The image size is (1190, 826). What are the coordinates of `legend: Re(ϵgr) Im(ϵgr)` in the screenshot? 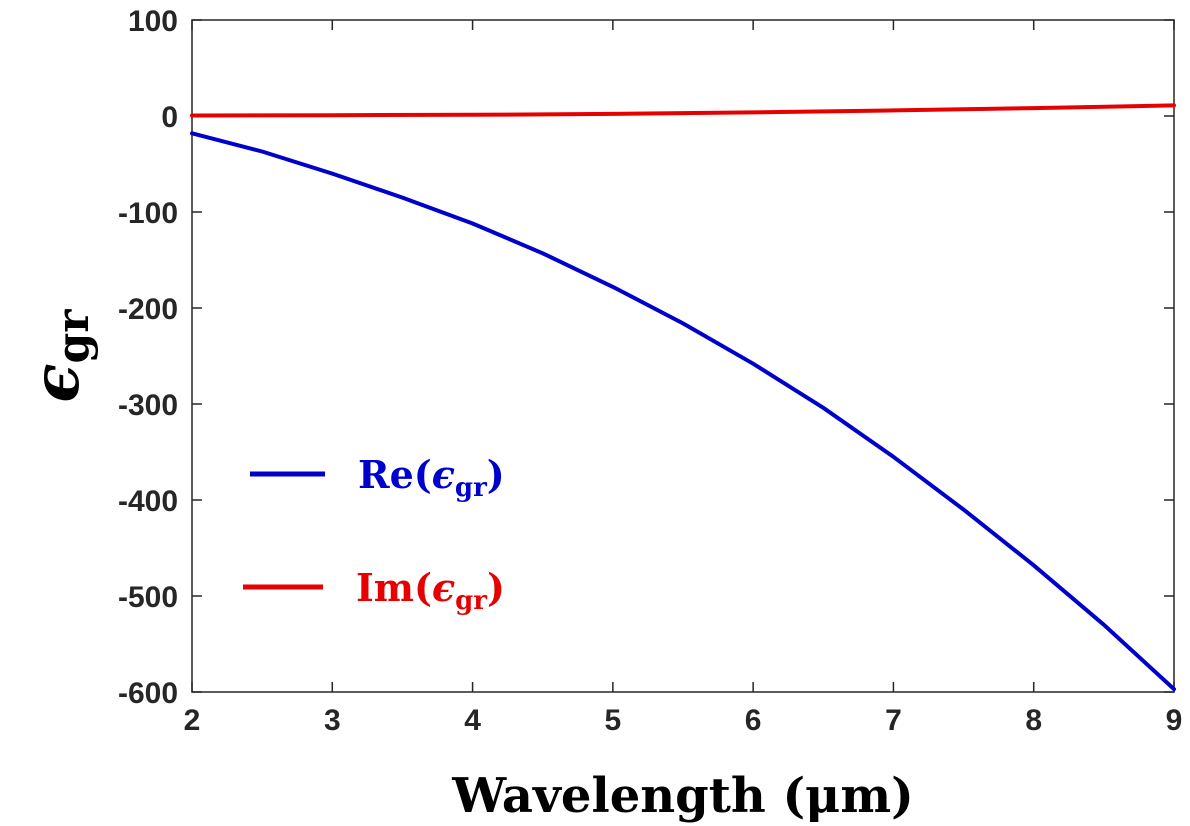 It's located at (374, 534).